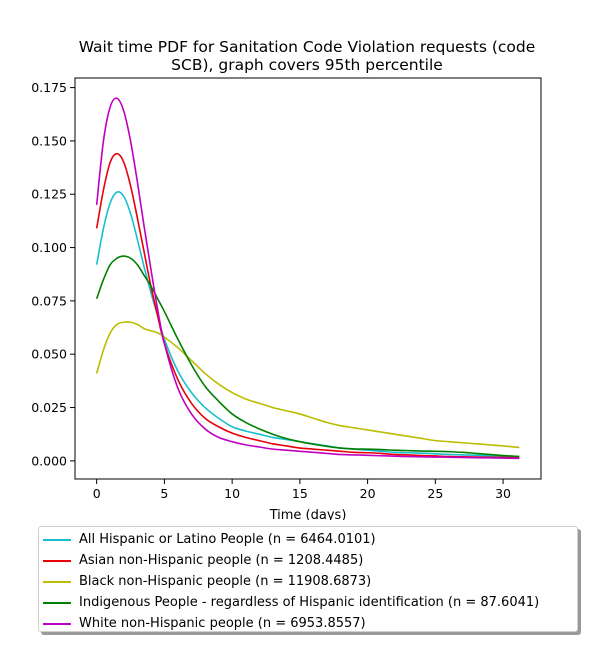  Describe the element at coordinates (49, 194) in the screenshot. I see `y-tick-label: 0.125` at that location.